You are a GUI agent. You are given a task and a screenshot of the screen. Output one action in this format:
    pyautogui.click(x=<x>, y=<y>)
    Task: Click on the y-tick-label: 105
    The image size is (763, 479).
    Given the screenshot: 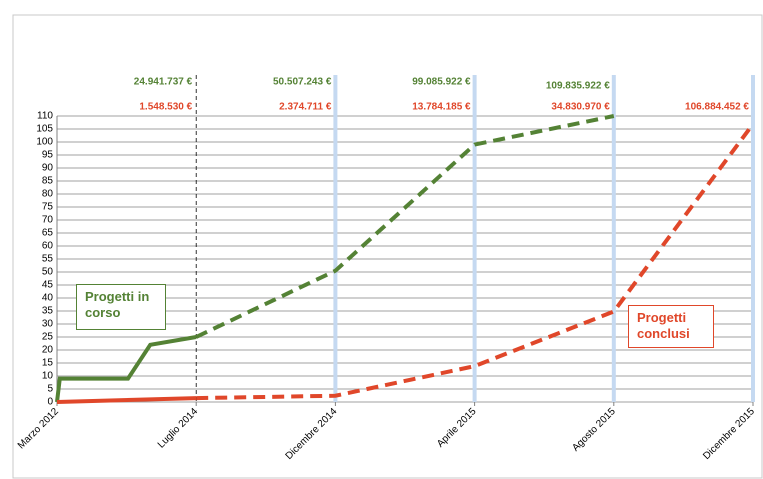 What is the action you would take?
    pyautogui.click(x=44, y=129)
    